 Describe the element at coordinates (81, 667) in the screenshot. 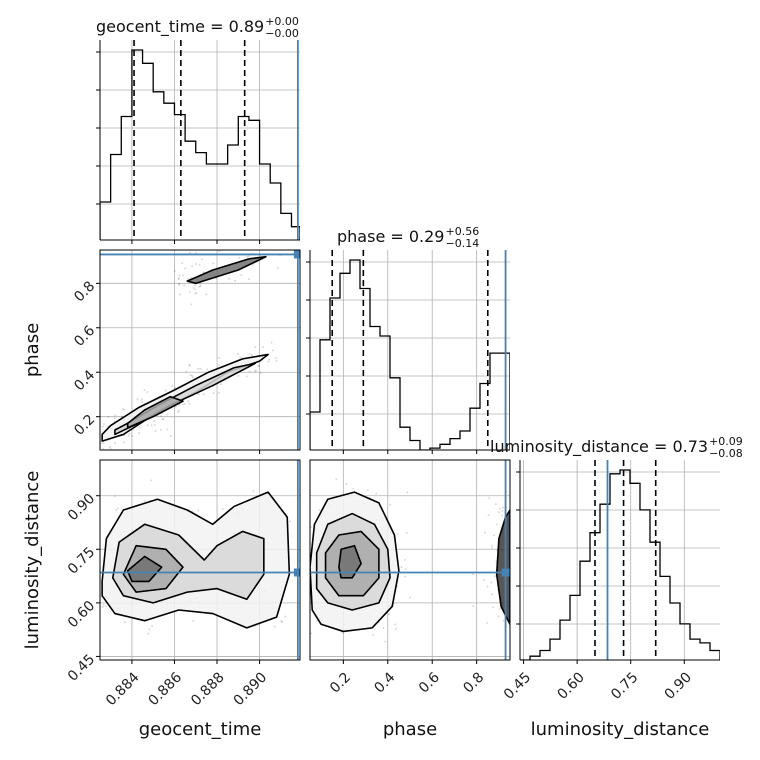

I see `y-tick-label: 0.45` at that location.